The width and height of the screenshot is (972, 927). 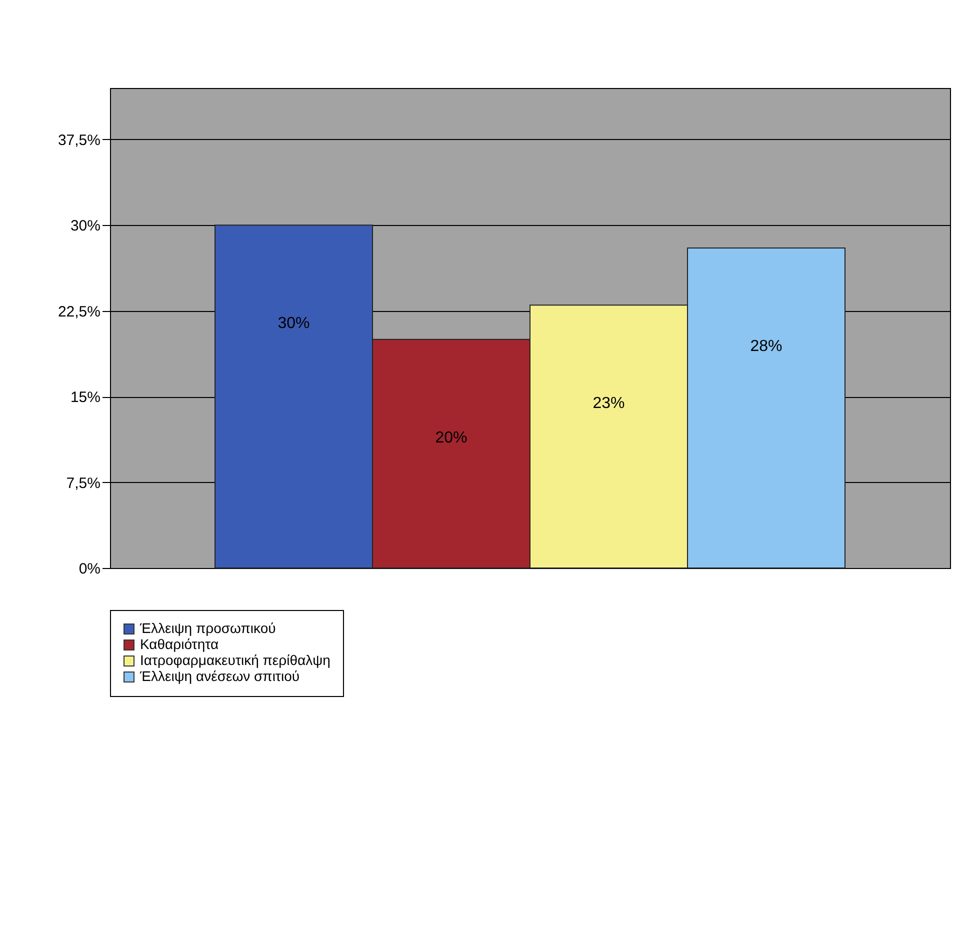 What do you see at coordinates (83, 483) in the screenshot?
I see `y-tick-label: 7,5%` at bounding box center [83, 483].